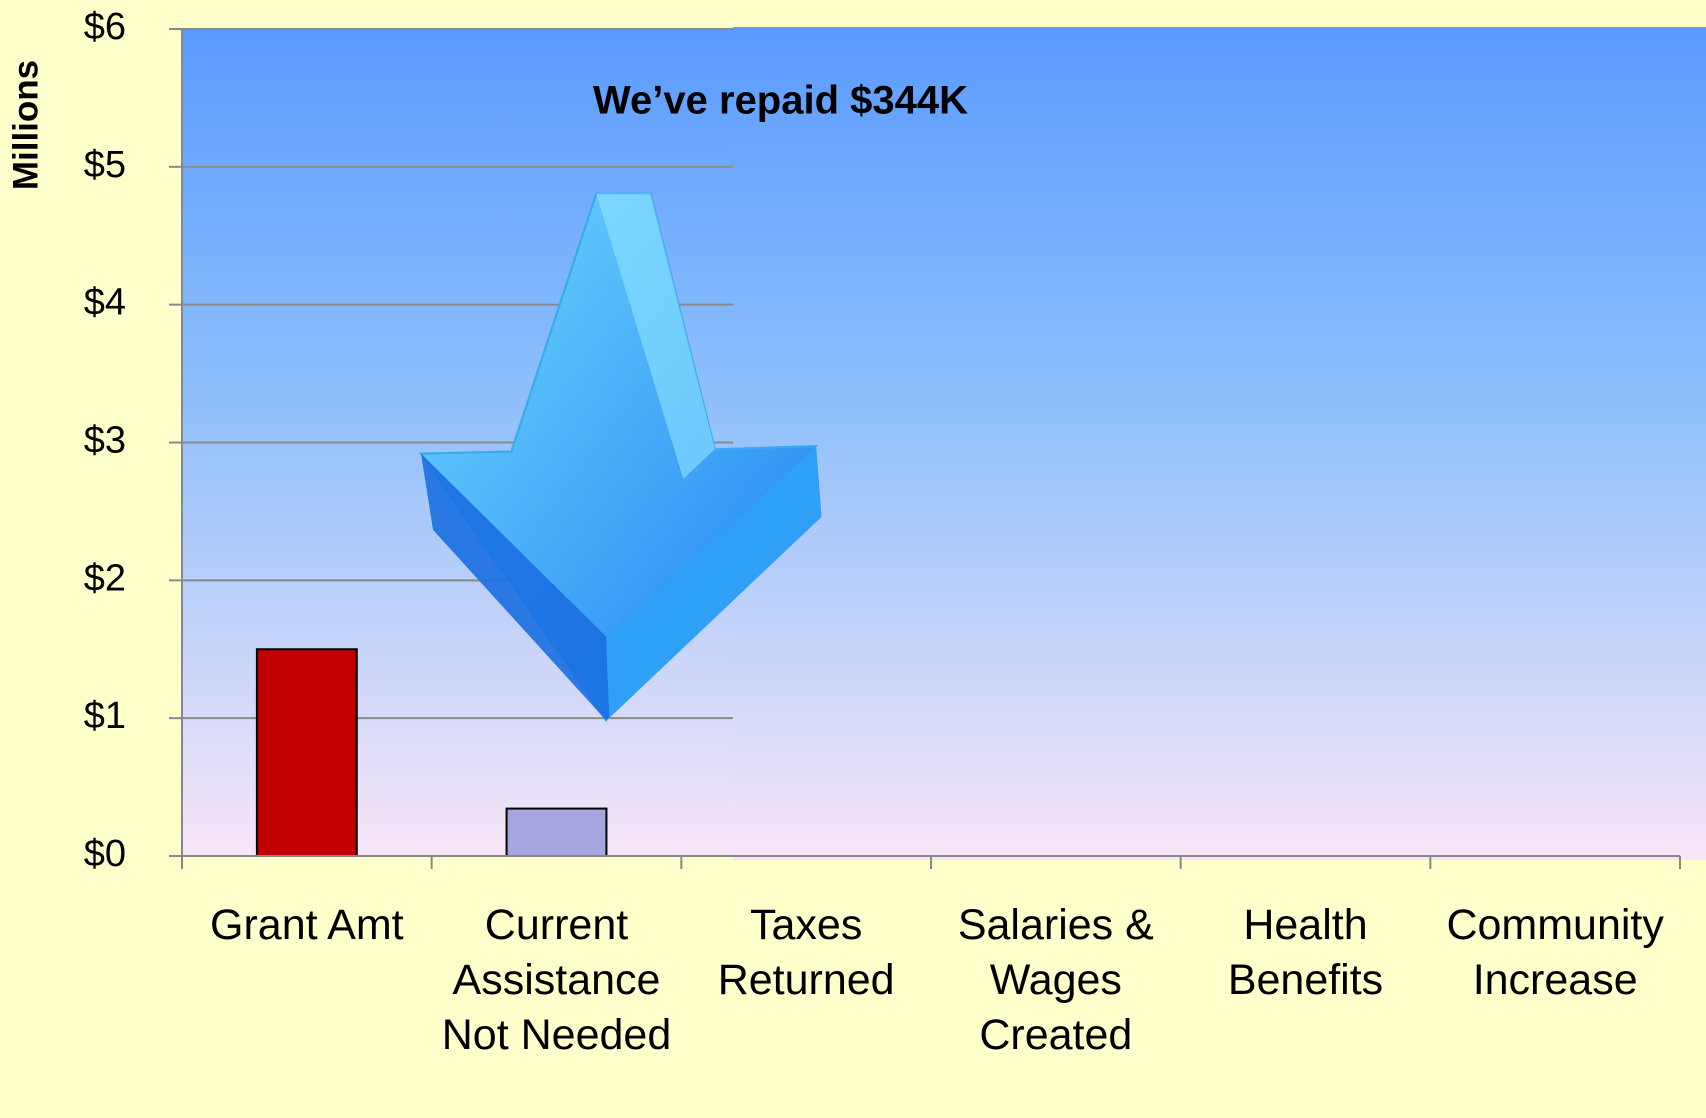 The image size is (1706, 1118). Describe the element at coordinates (556, 980) in the screenshot. I see `x-tick-label: Current Assistance Not Needed` at that location.